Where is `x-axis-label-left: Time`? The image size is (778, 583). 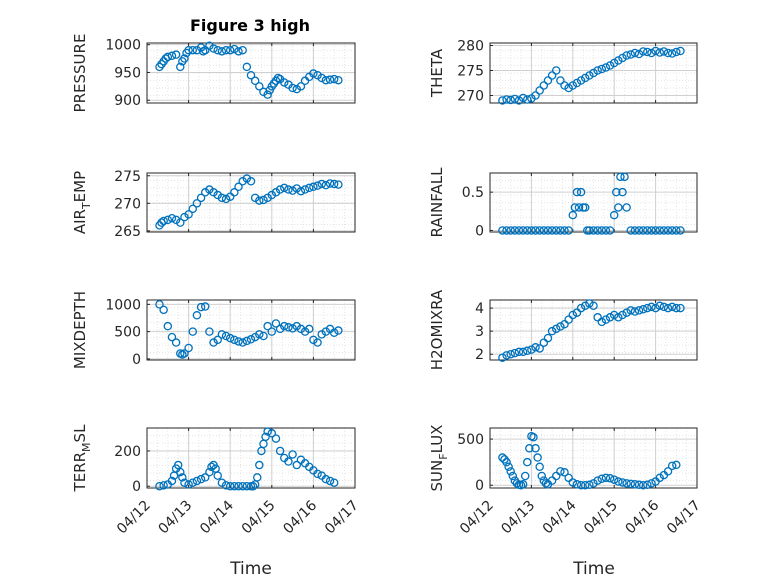
x-axis-label-left: Time is located at coordinates (250, 569).